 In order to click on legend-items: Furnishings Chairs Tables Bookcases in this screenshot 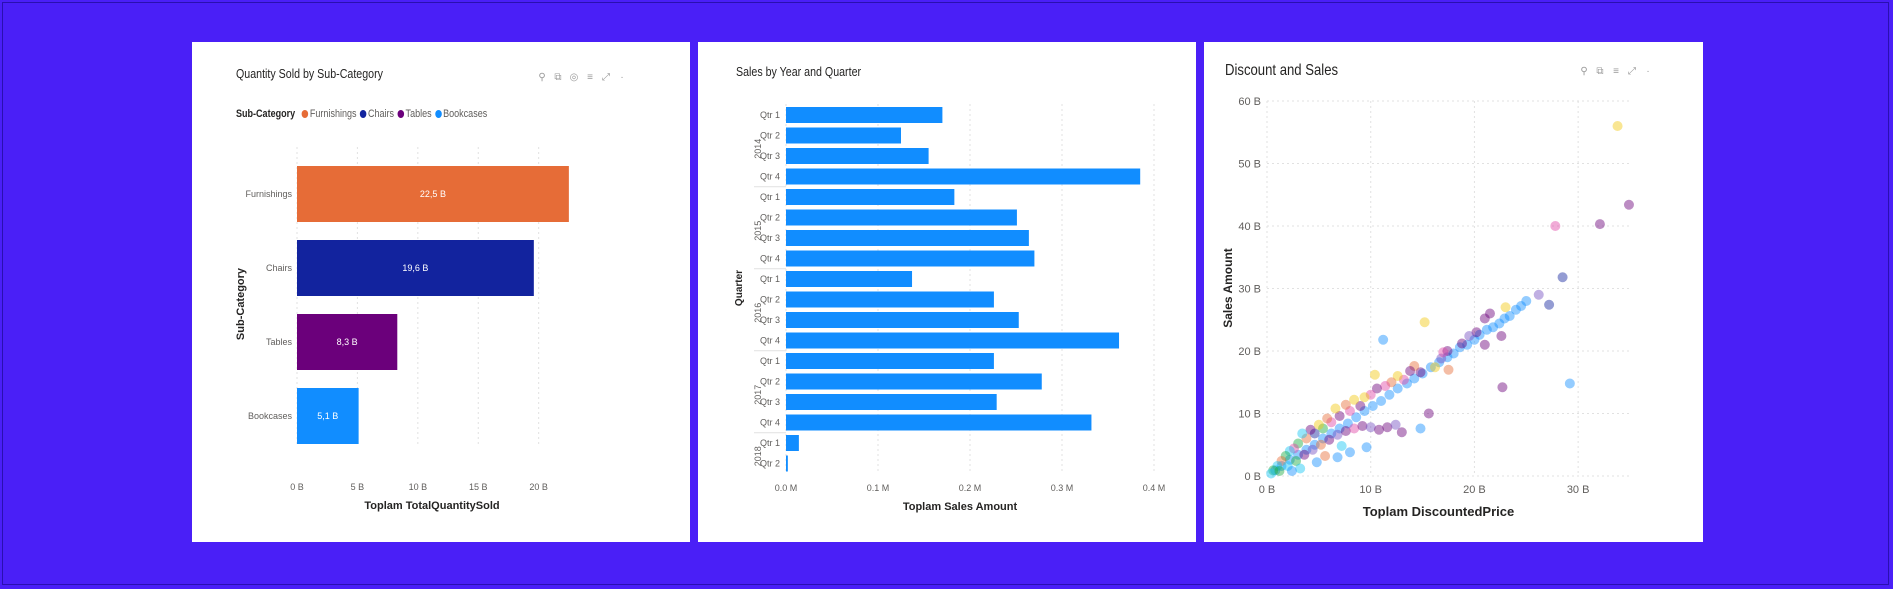, I will do `click(392, 114)`.